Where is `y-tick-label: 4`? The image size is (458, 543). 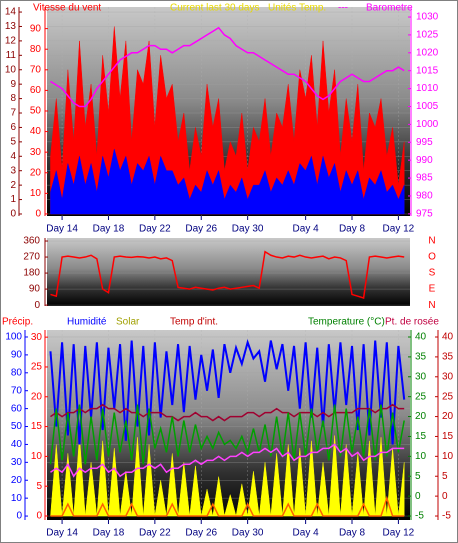 y-tick-label: 4 is located at coordinates (13, 156).